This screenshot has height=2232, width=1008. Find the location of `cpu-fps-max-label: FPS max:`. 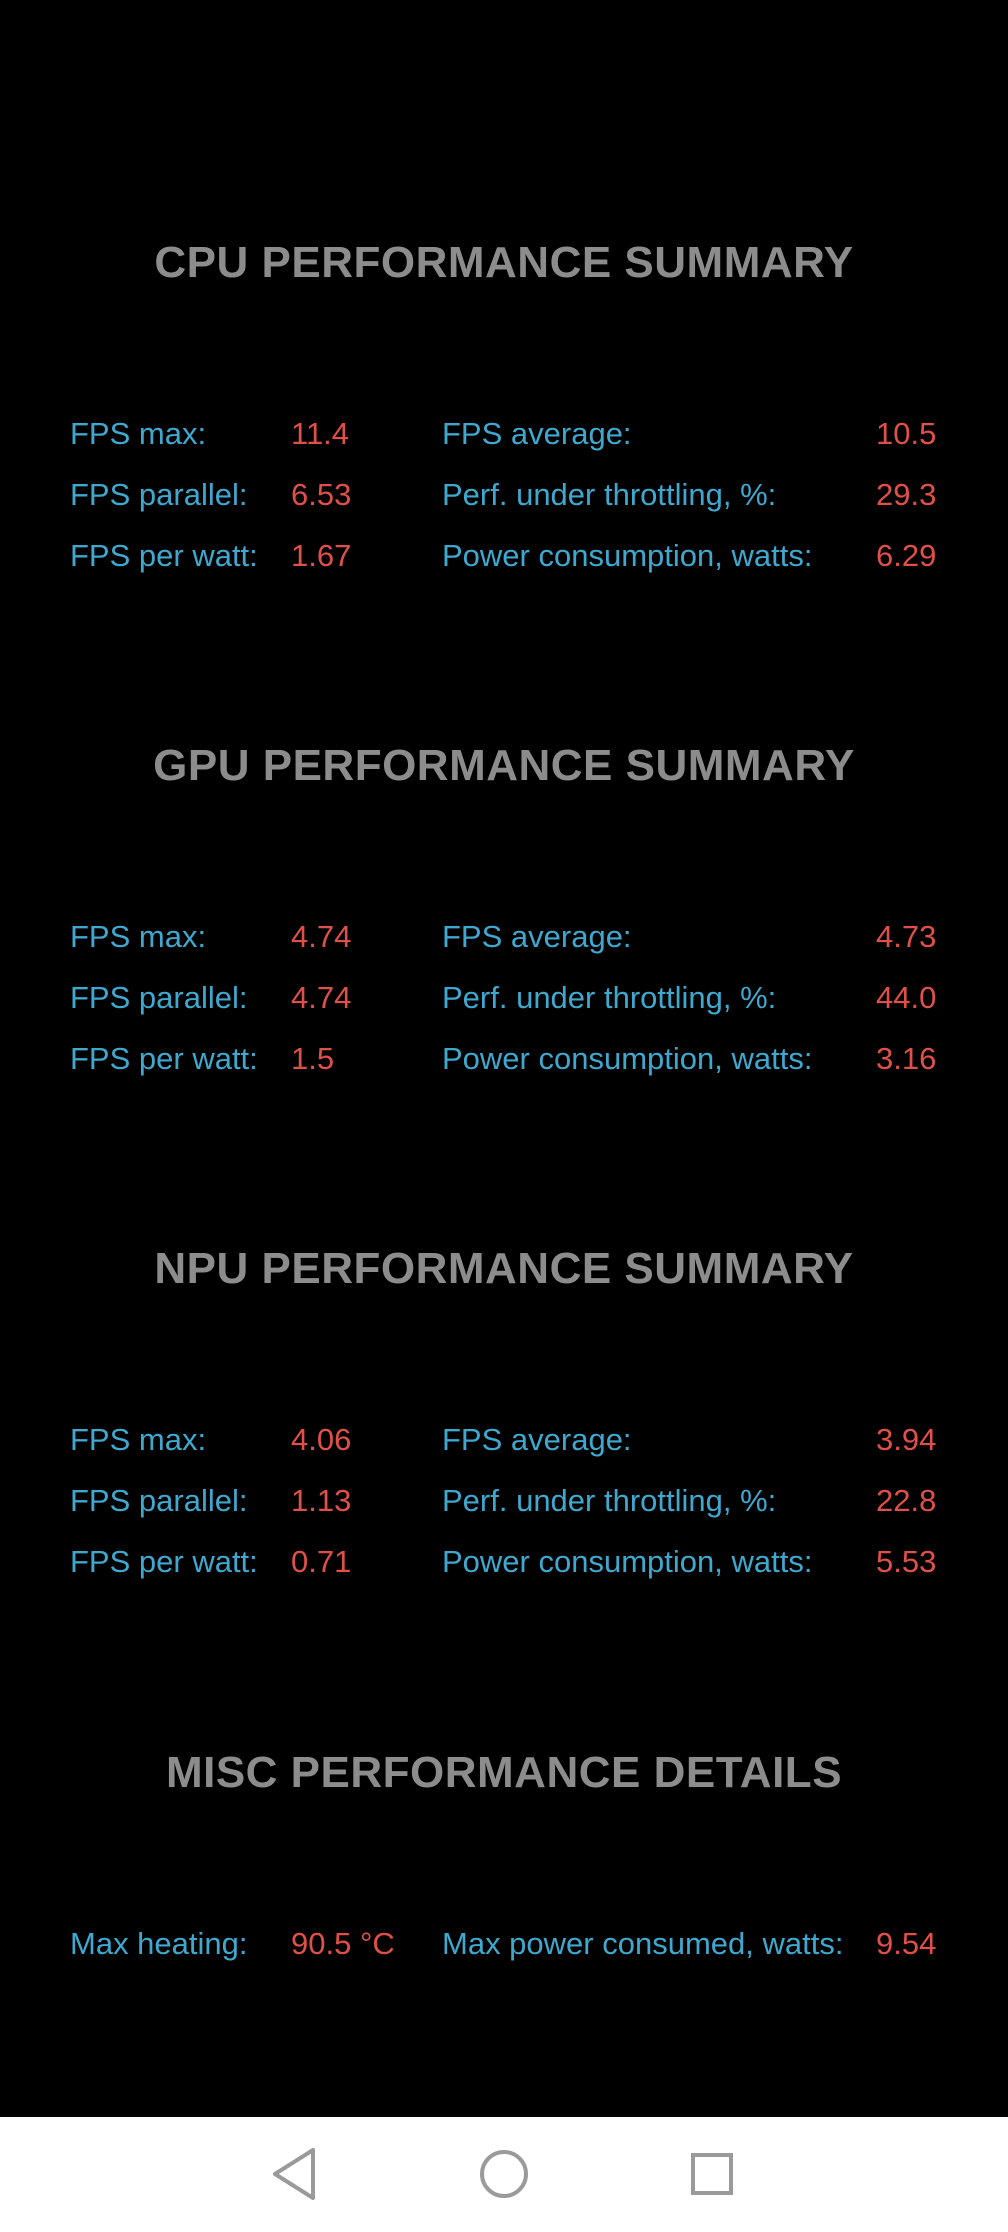

cpu-fps-max-label: FPS max: is located at coordinates (138, 433).